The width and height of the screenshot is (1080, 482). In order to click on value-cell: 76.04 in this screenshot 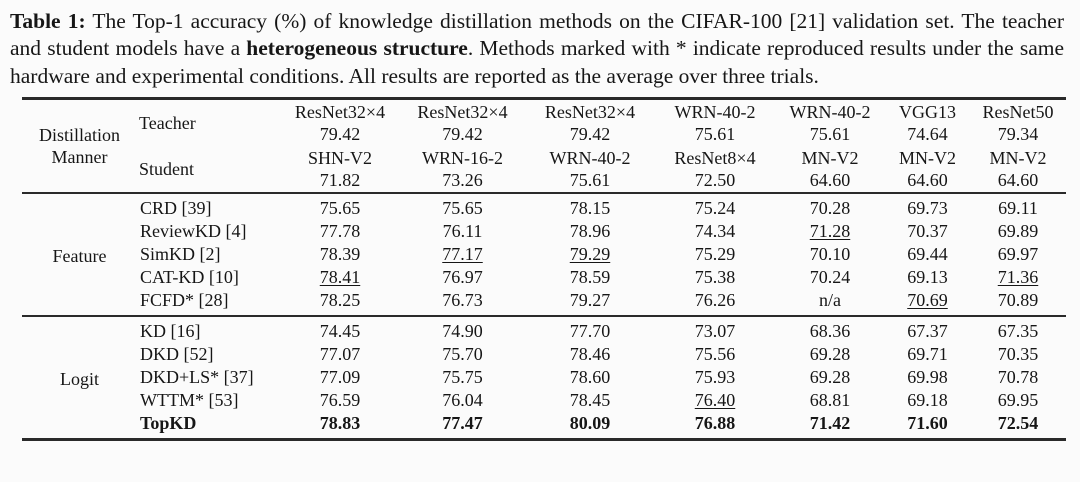, I will do `click(462, 400)`.